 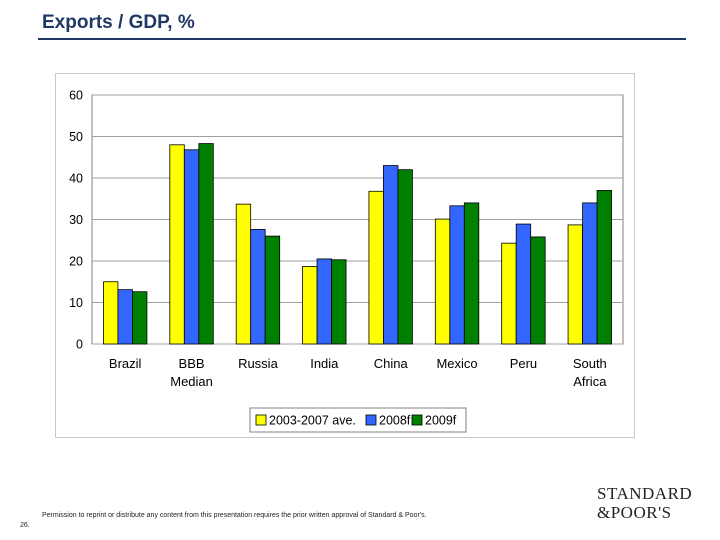 I want to click on x-tick-label: Mexico, so click(x=456, y=363).